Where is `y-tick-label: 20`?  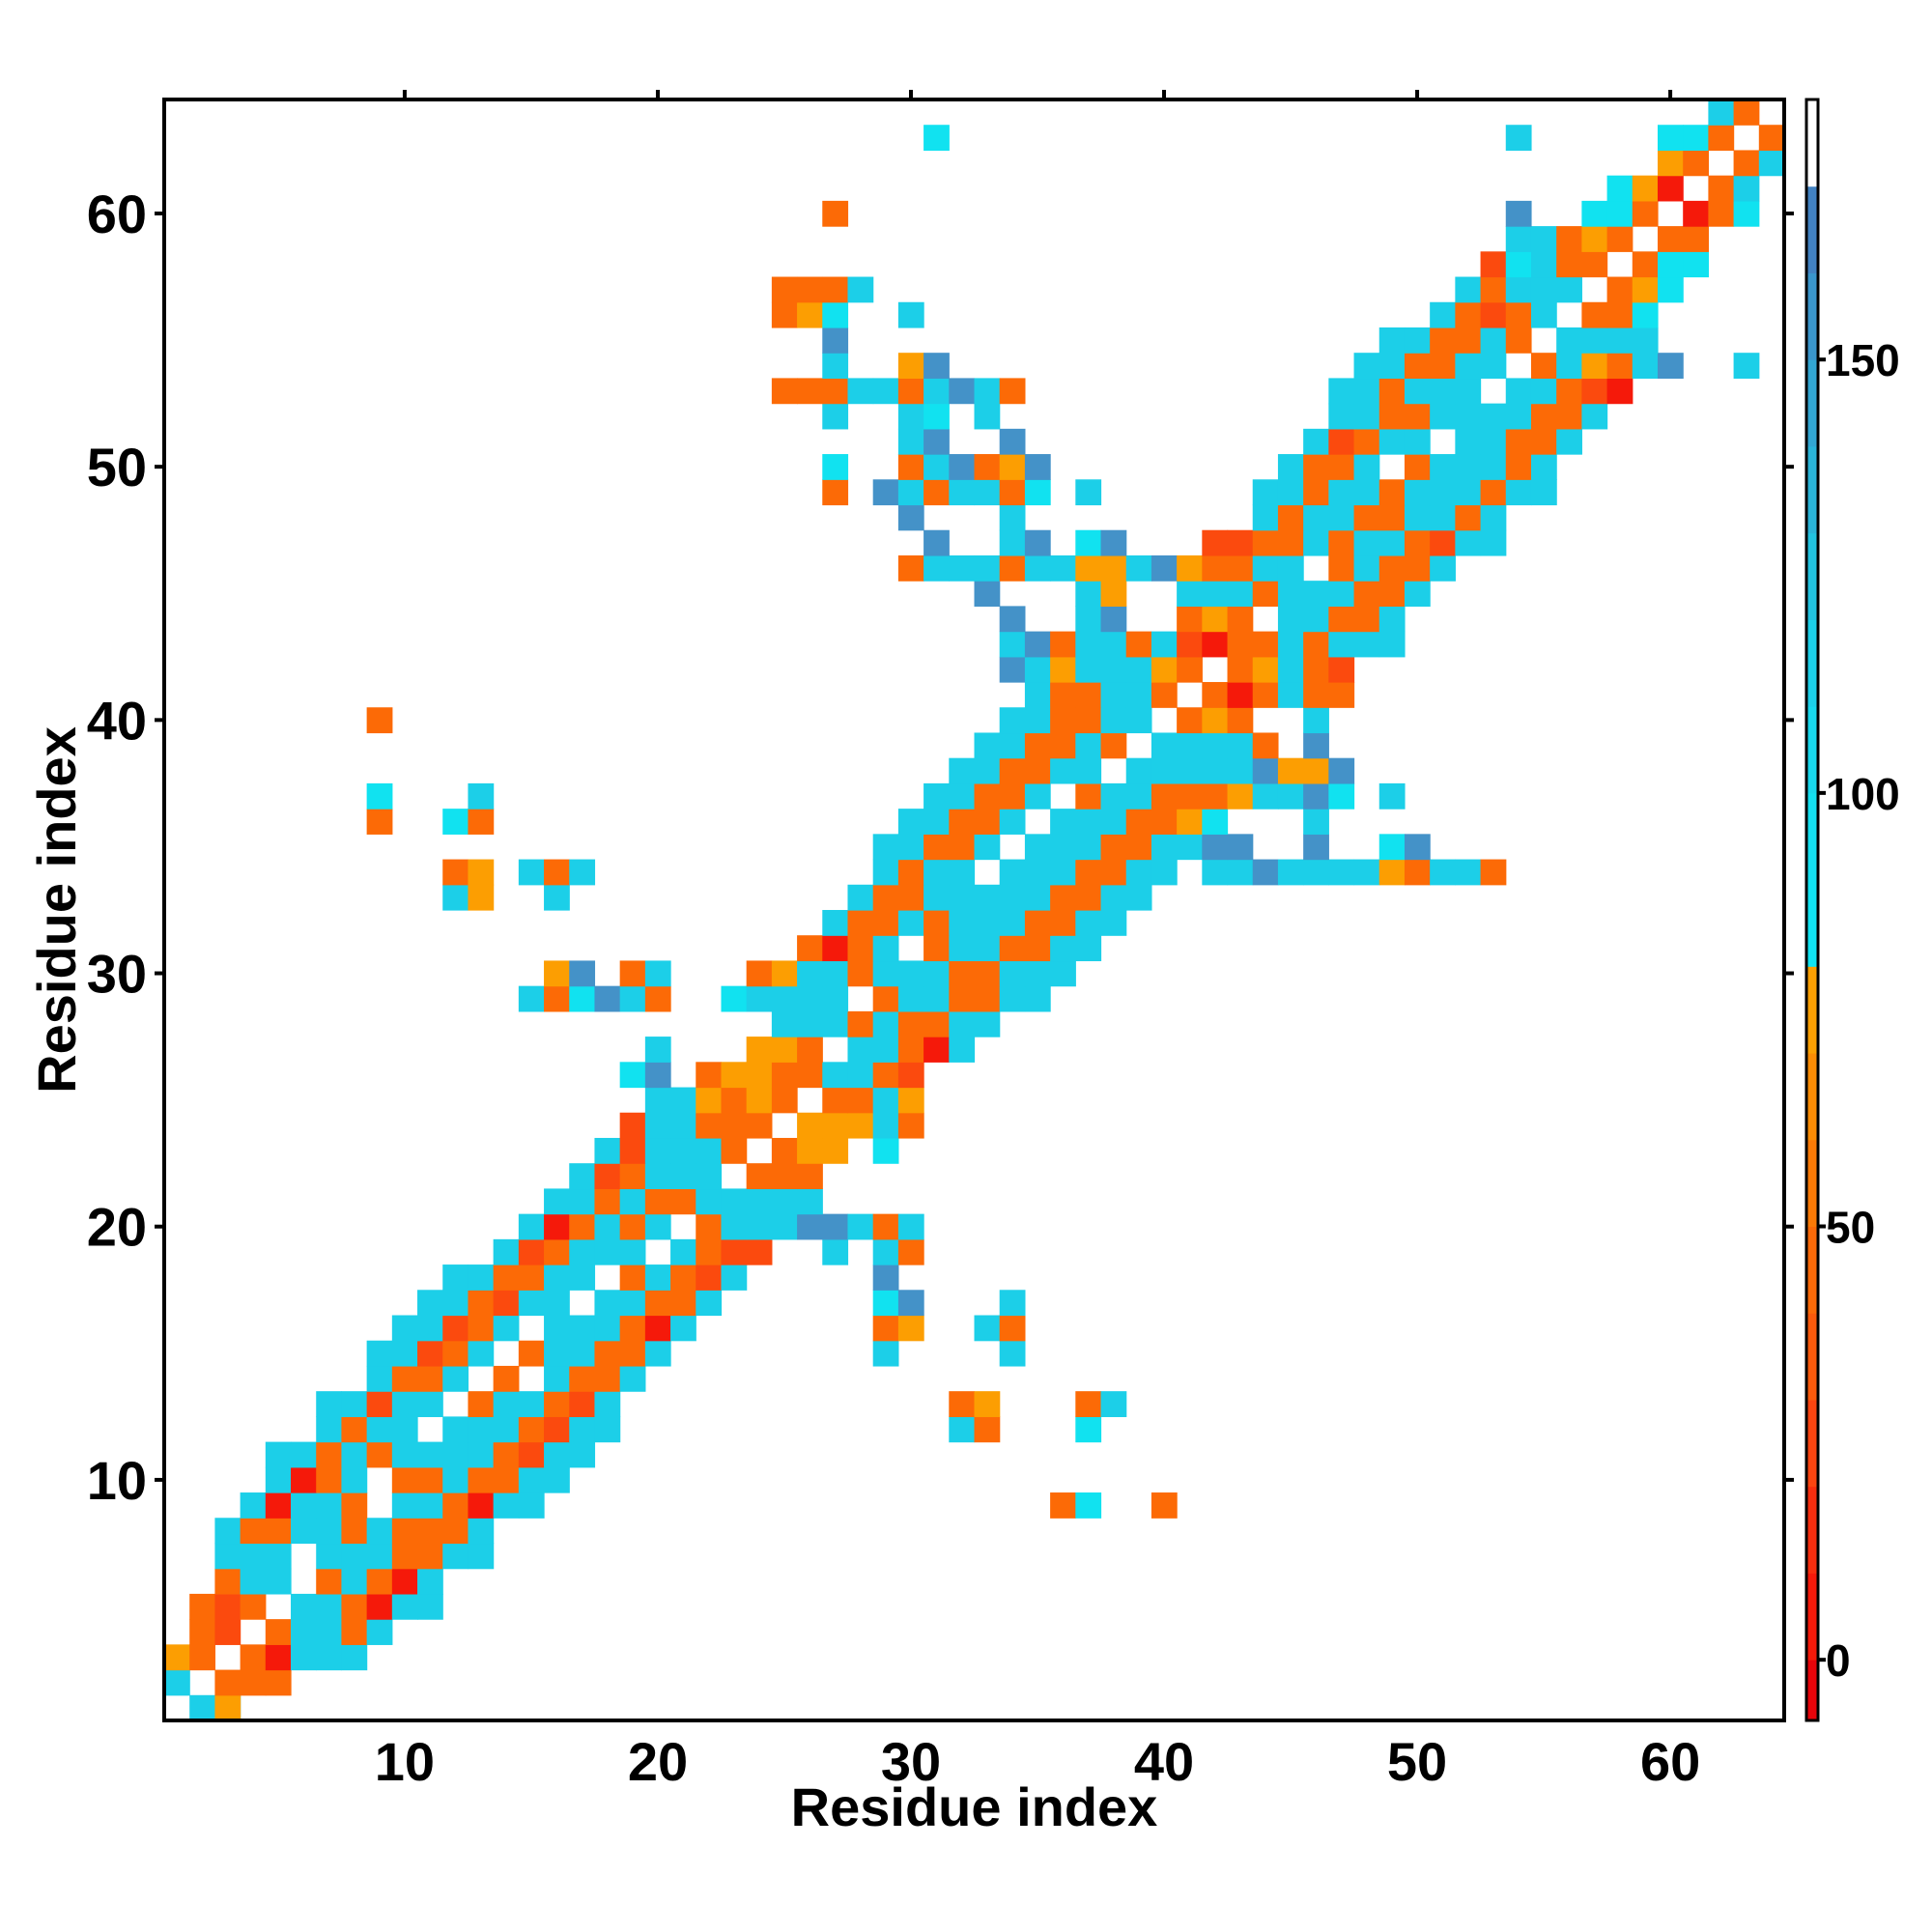 y-tick-label: 20 is located at coordinates (117, 1227).